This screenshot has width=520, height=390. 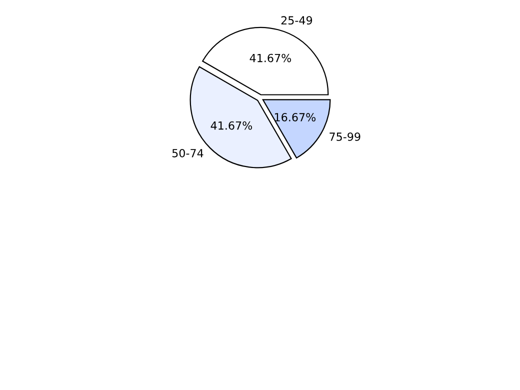 I want to click on slice-label: 50-74, so click(x=188, y=153).